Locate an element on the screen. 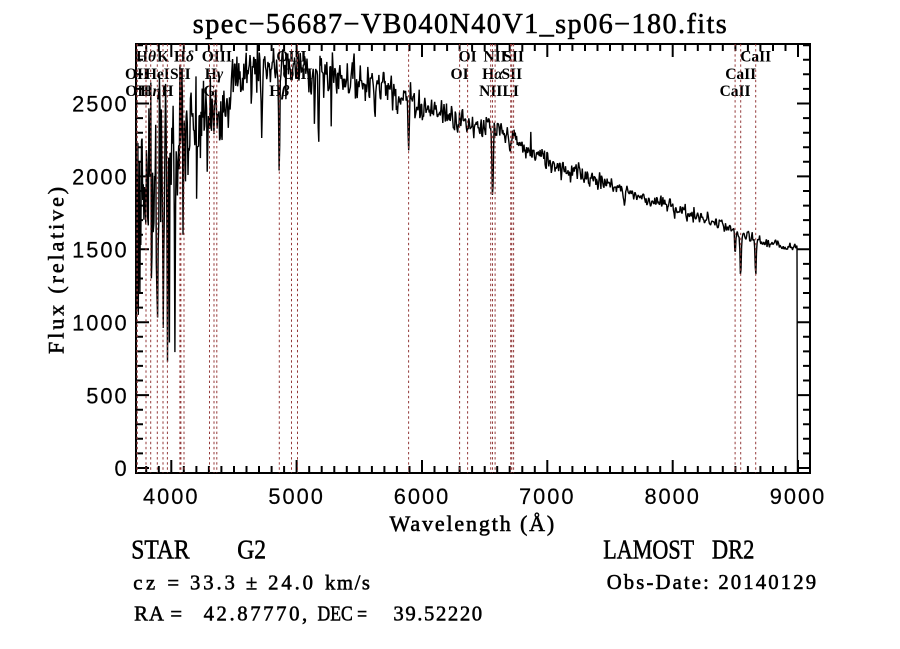 The image size is (900, 649). svg-text: km/s is located at coordinates (348, 584).